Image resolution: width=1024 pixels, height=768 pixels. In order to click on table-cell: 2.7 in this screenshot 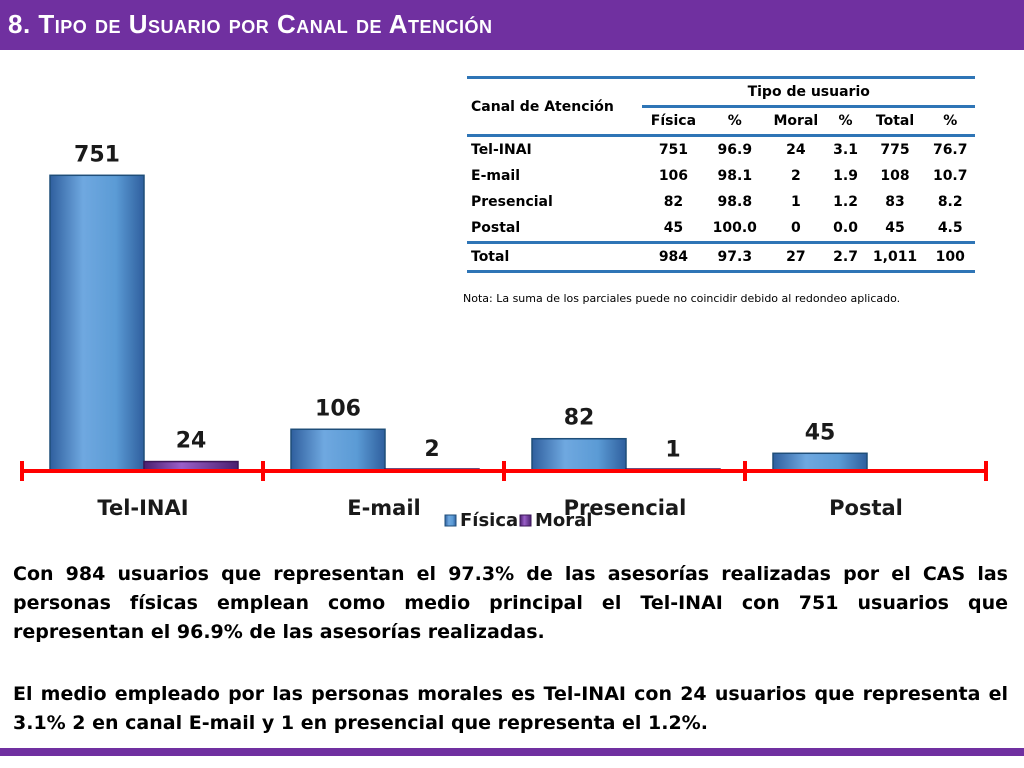, I will do `click(845, 257)`.